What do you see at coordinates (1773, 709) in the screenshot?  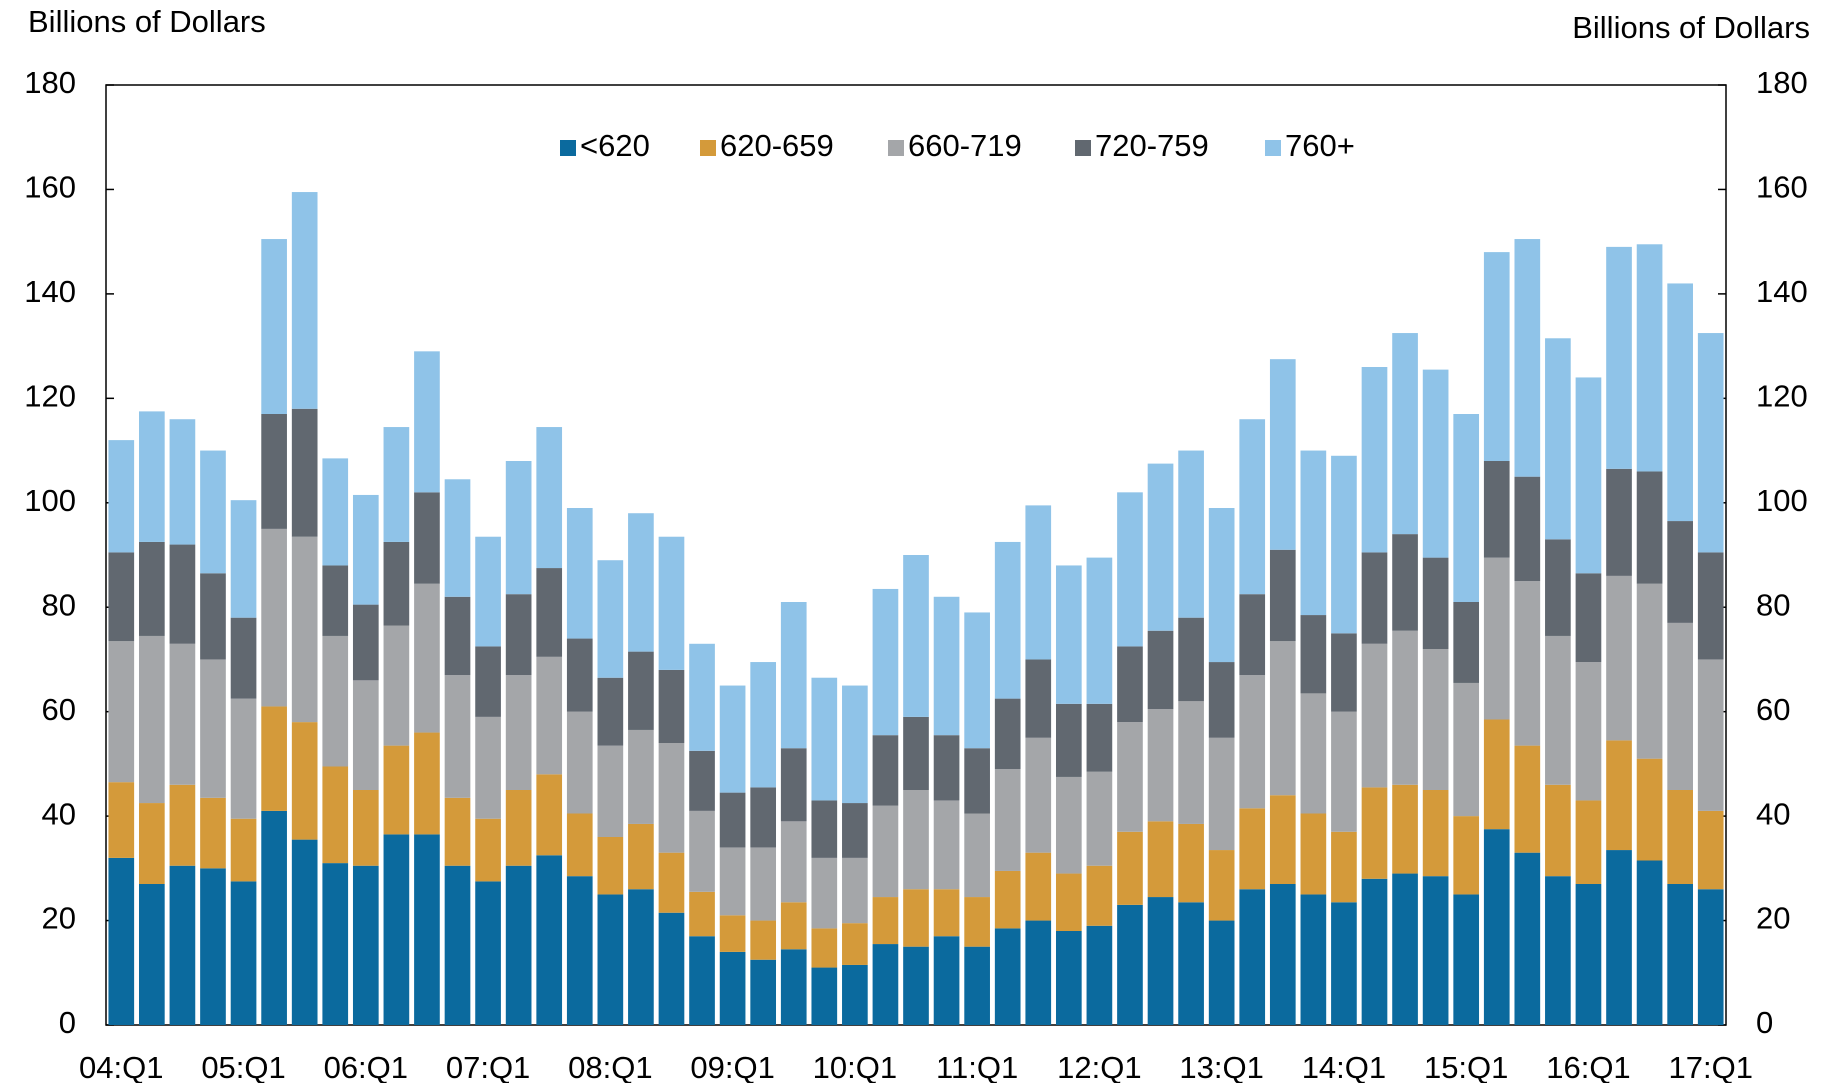 I see `y2-tick-label: 60` at bounding box center [1773, 709].